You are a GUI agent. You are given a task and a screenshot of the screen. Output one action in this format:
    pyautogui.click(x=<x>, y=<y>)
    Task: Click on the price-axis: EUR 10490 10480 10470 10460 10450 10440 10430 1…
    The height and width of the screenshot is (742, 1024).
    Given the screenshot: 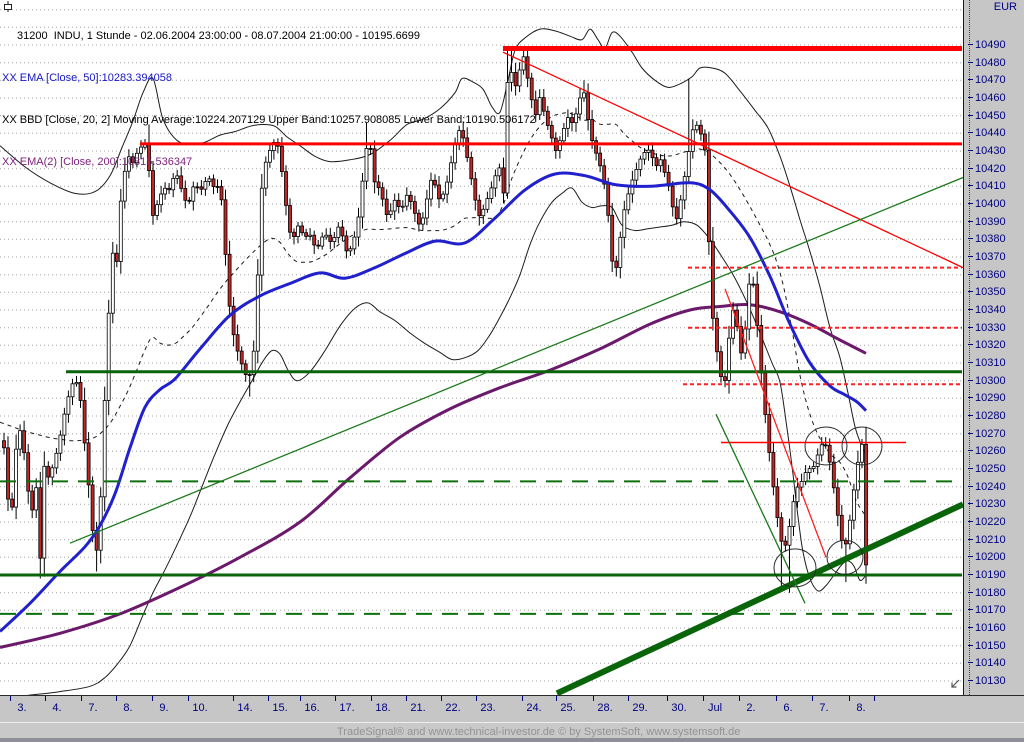 What is the action you would take?
    pyautogui.click(x=993, y=347)
    